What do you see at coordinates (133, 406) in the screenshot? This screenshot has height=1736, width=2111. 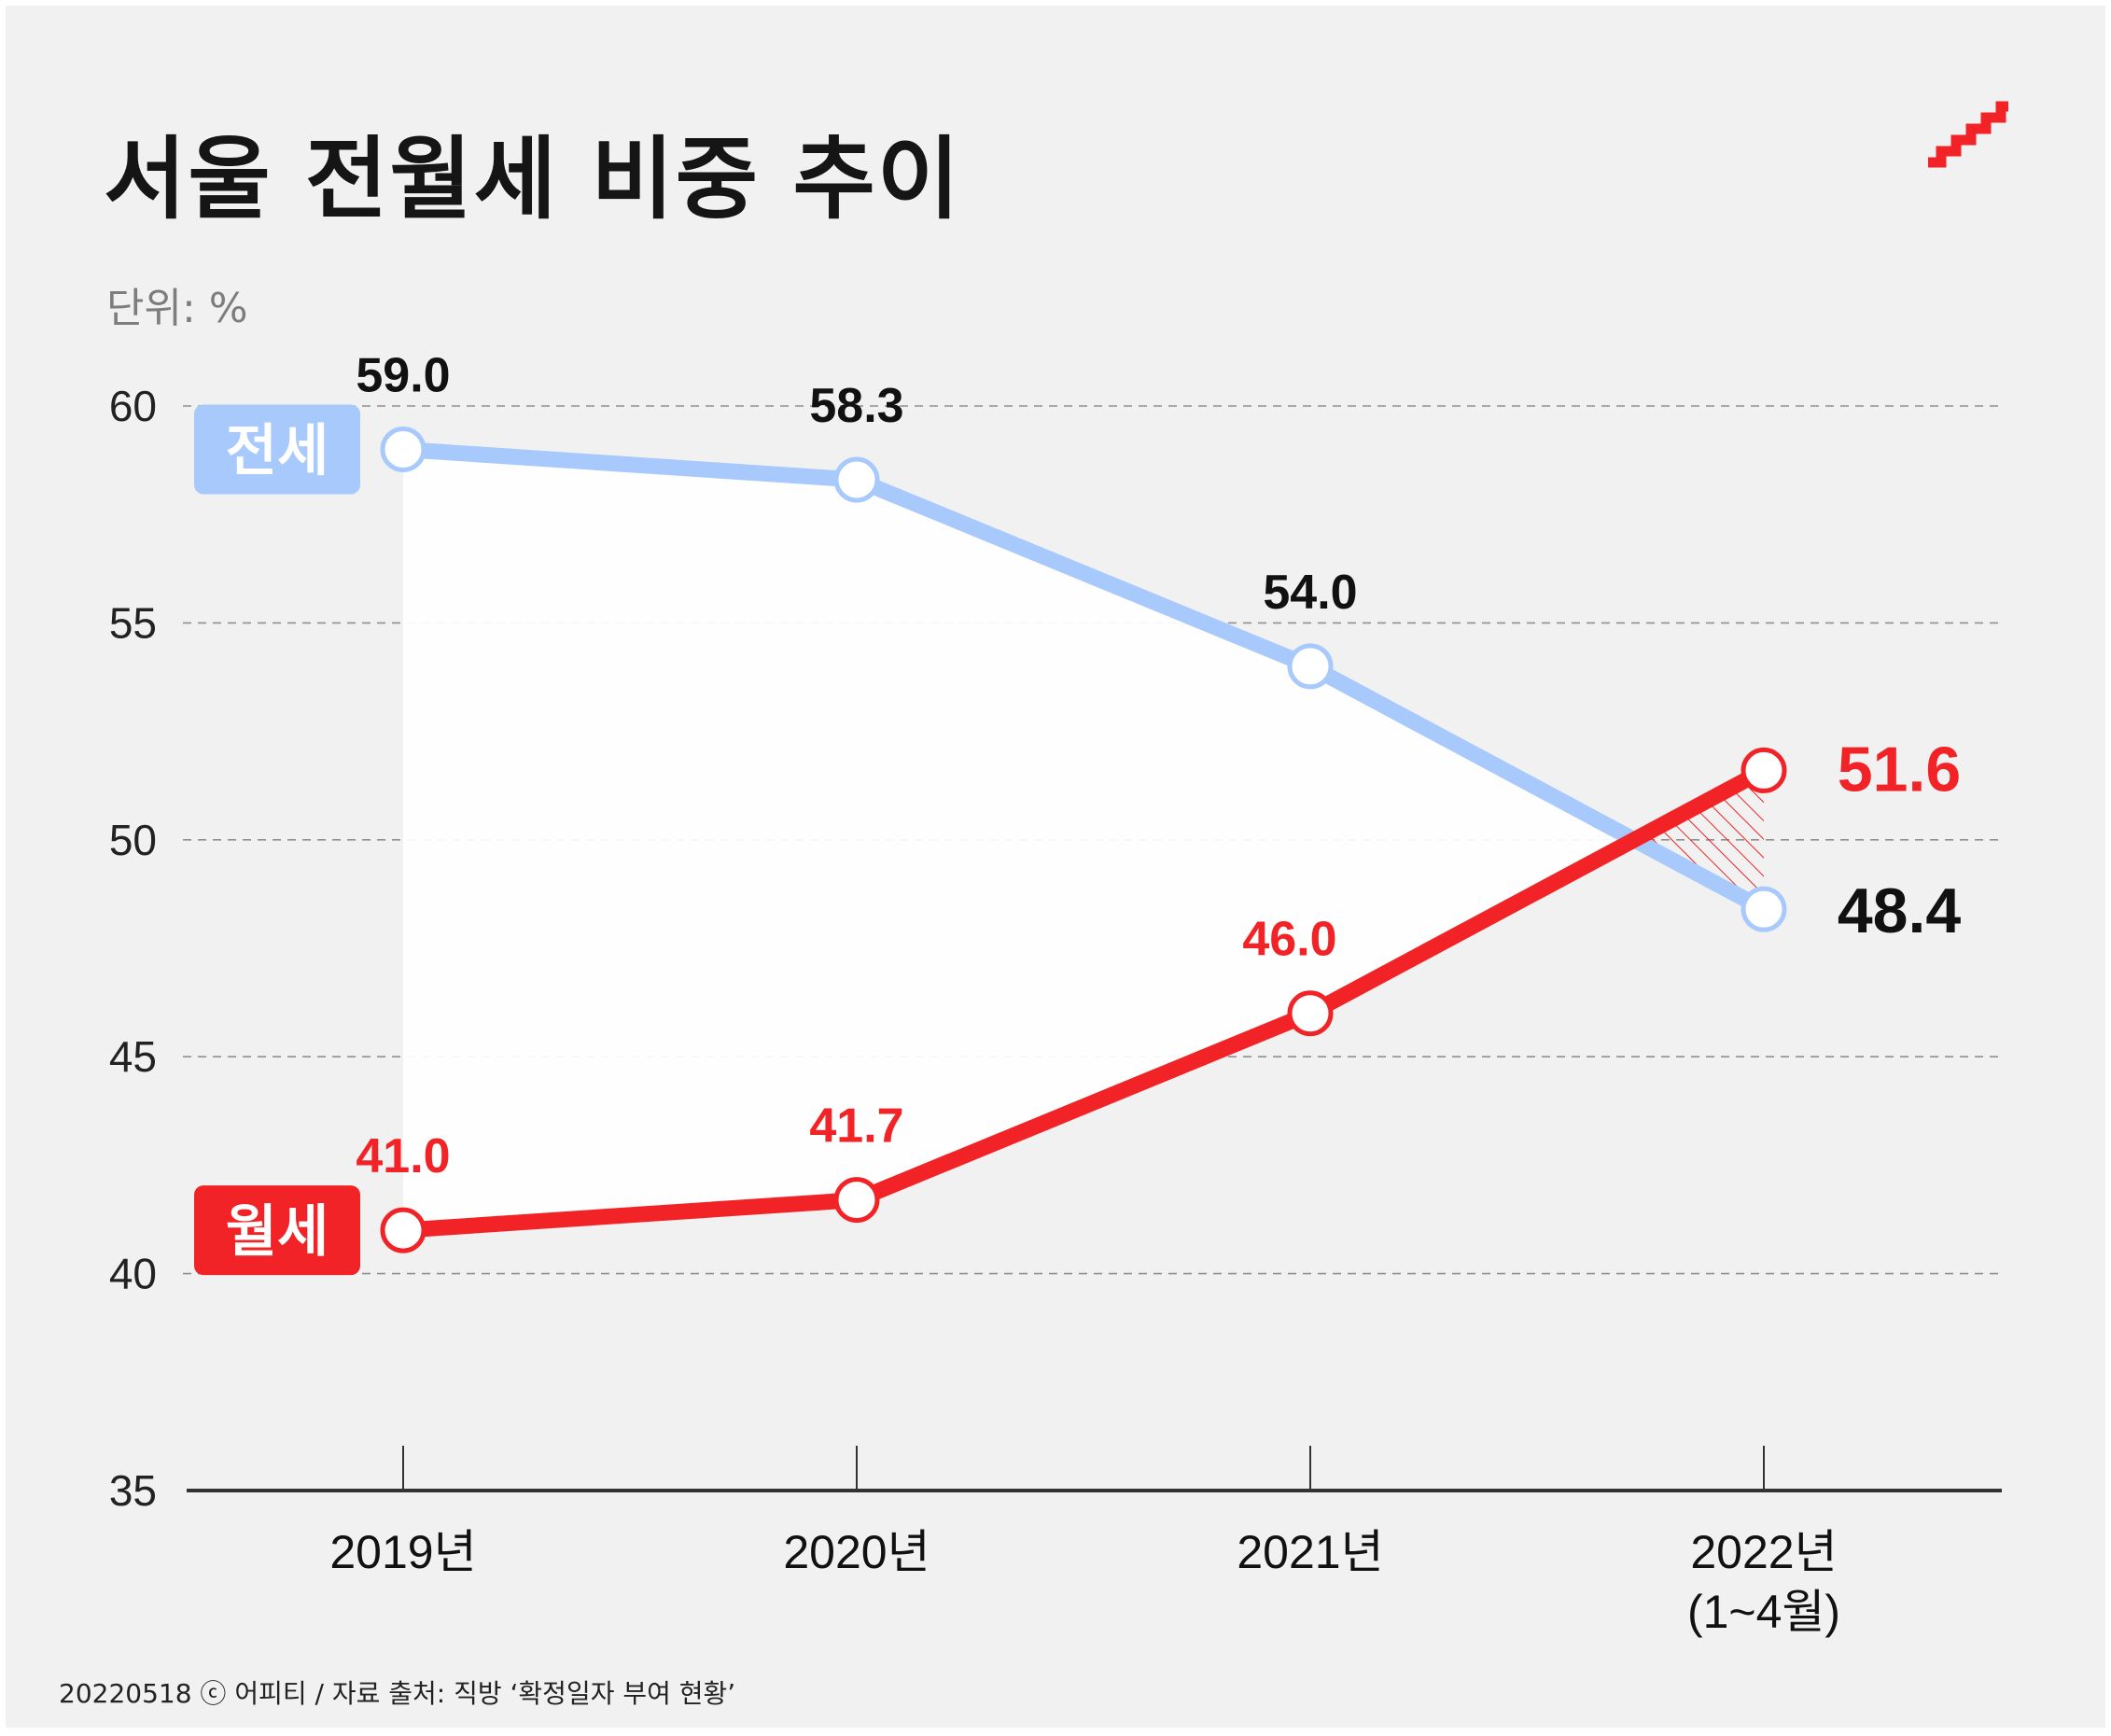 I see `y-tick-label: 60` at bounding box center [133, 406].